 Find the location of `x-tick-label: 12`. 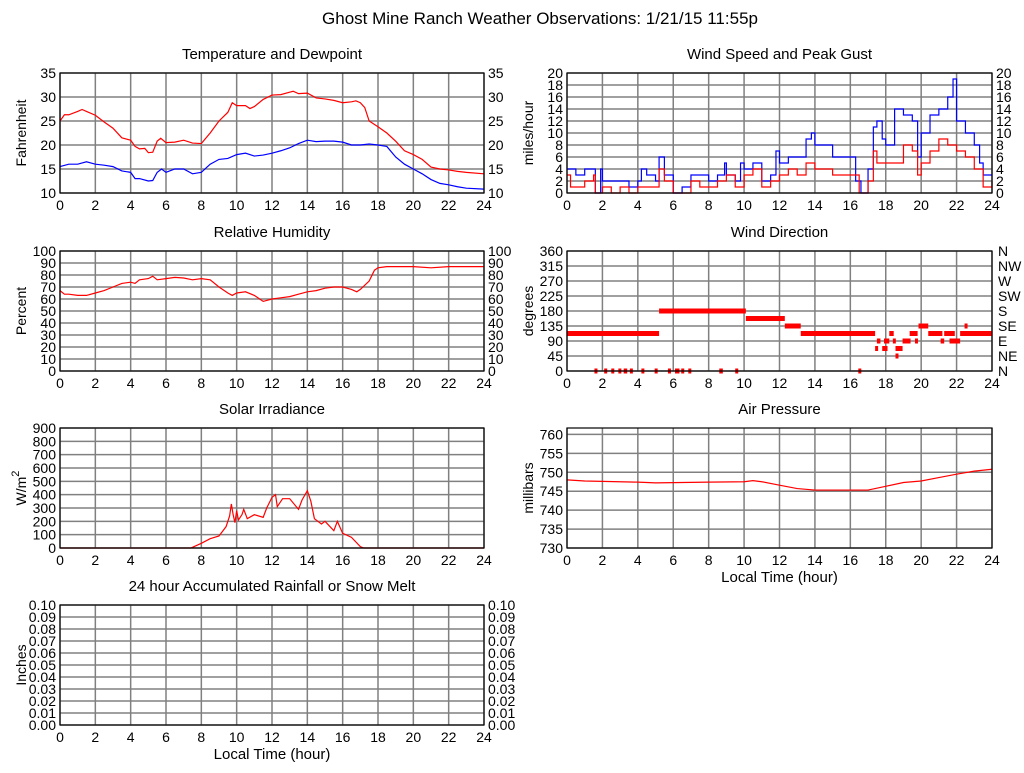

x-tick-label: 12 is located at coordinates (272, 737).